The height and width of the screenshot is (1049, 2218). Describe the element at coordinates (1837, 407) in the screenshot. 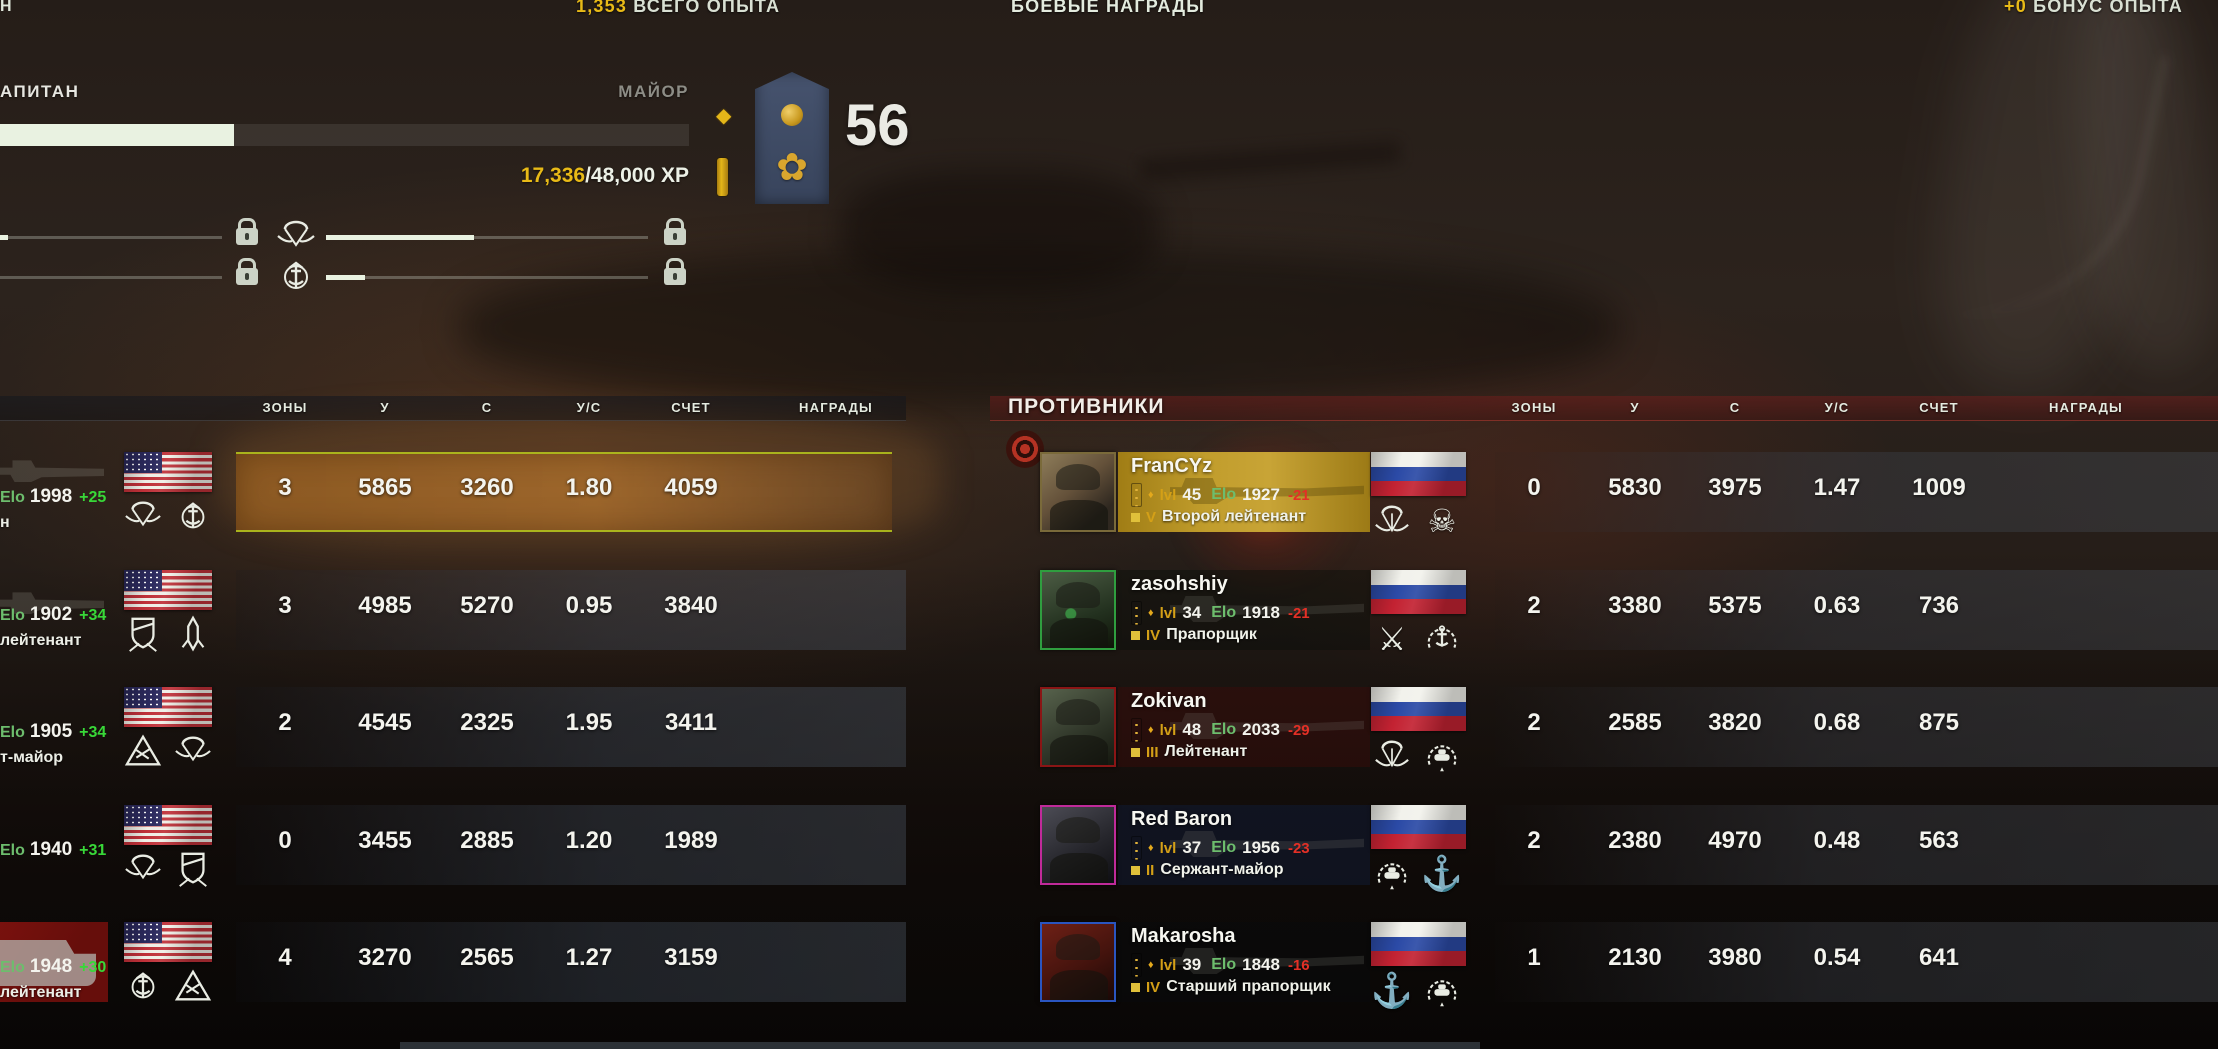

I see `column-kd: У/С` at that location.